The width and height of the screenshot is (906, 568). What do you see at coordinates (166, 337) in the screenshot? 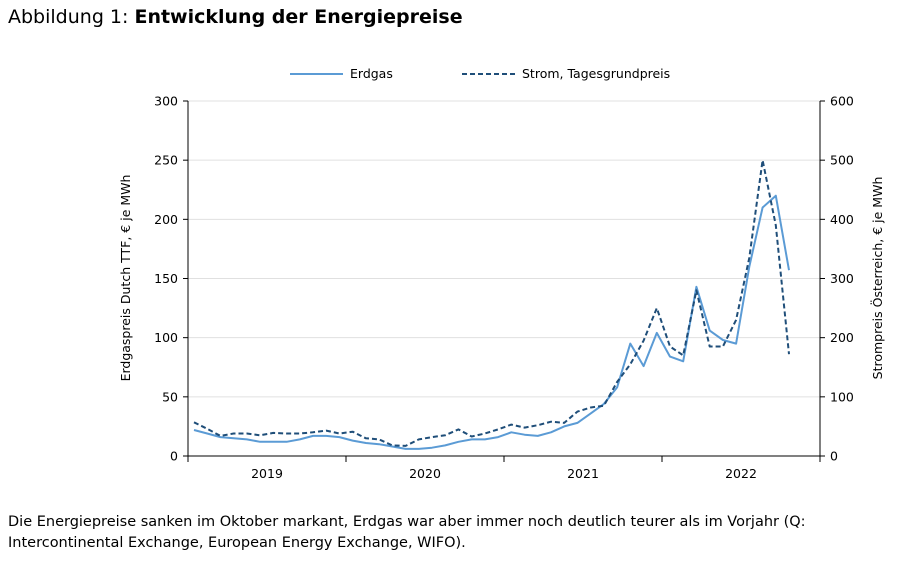
I see `left-tick-label: 100` at bounding box center [166, 337].